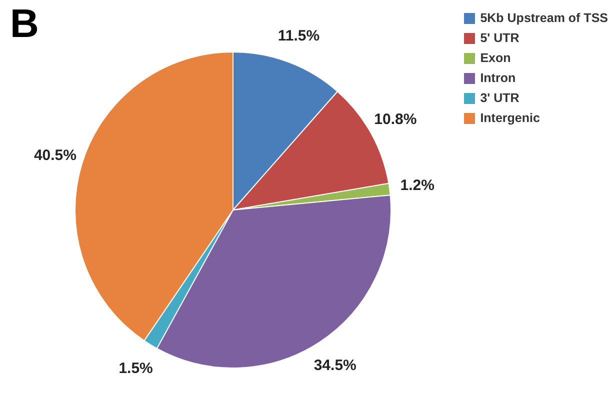  What do you see at coordinates (395, 119) in the screenshot?
I see `data-label: 10.8%` at bounding box center [395, 119].